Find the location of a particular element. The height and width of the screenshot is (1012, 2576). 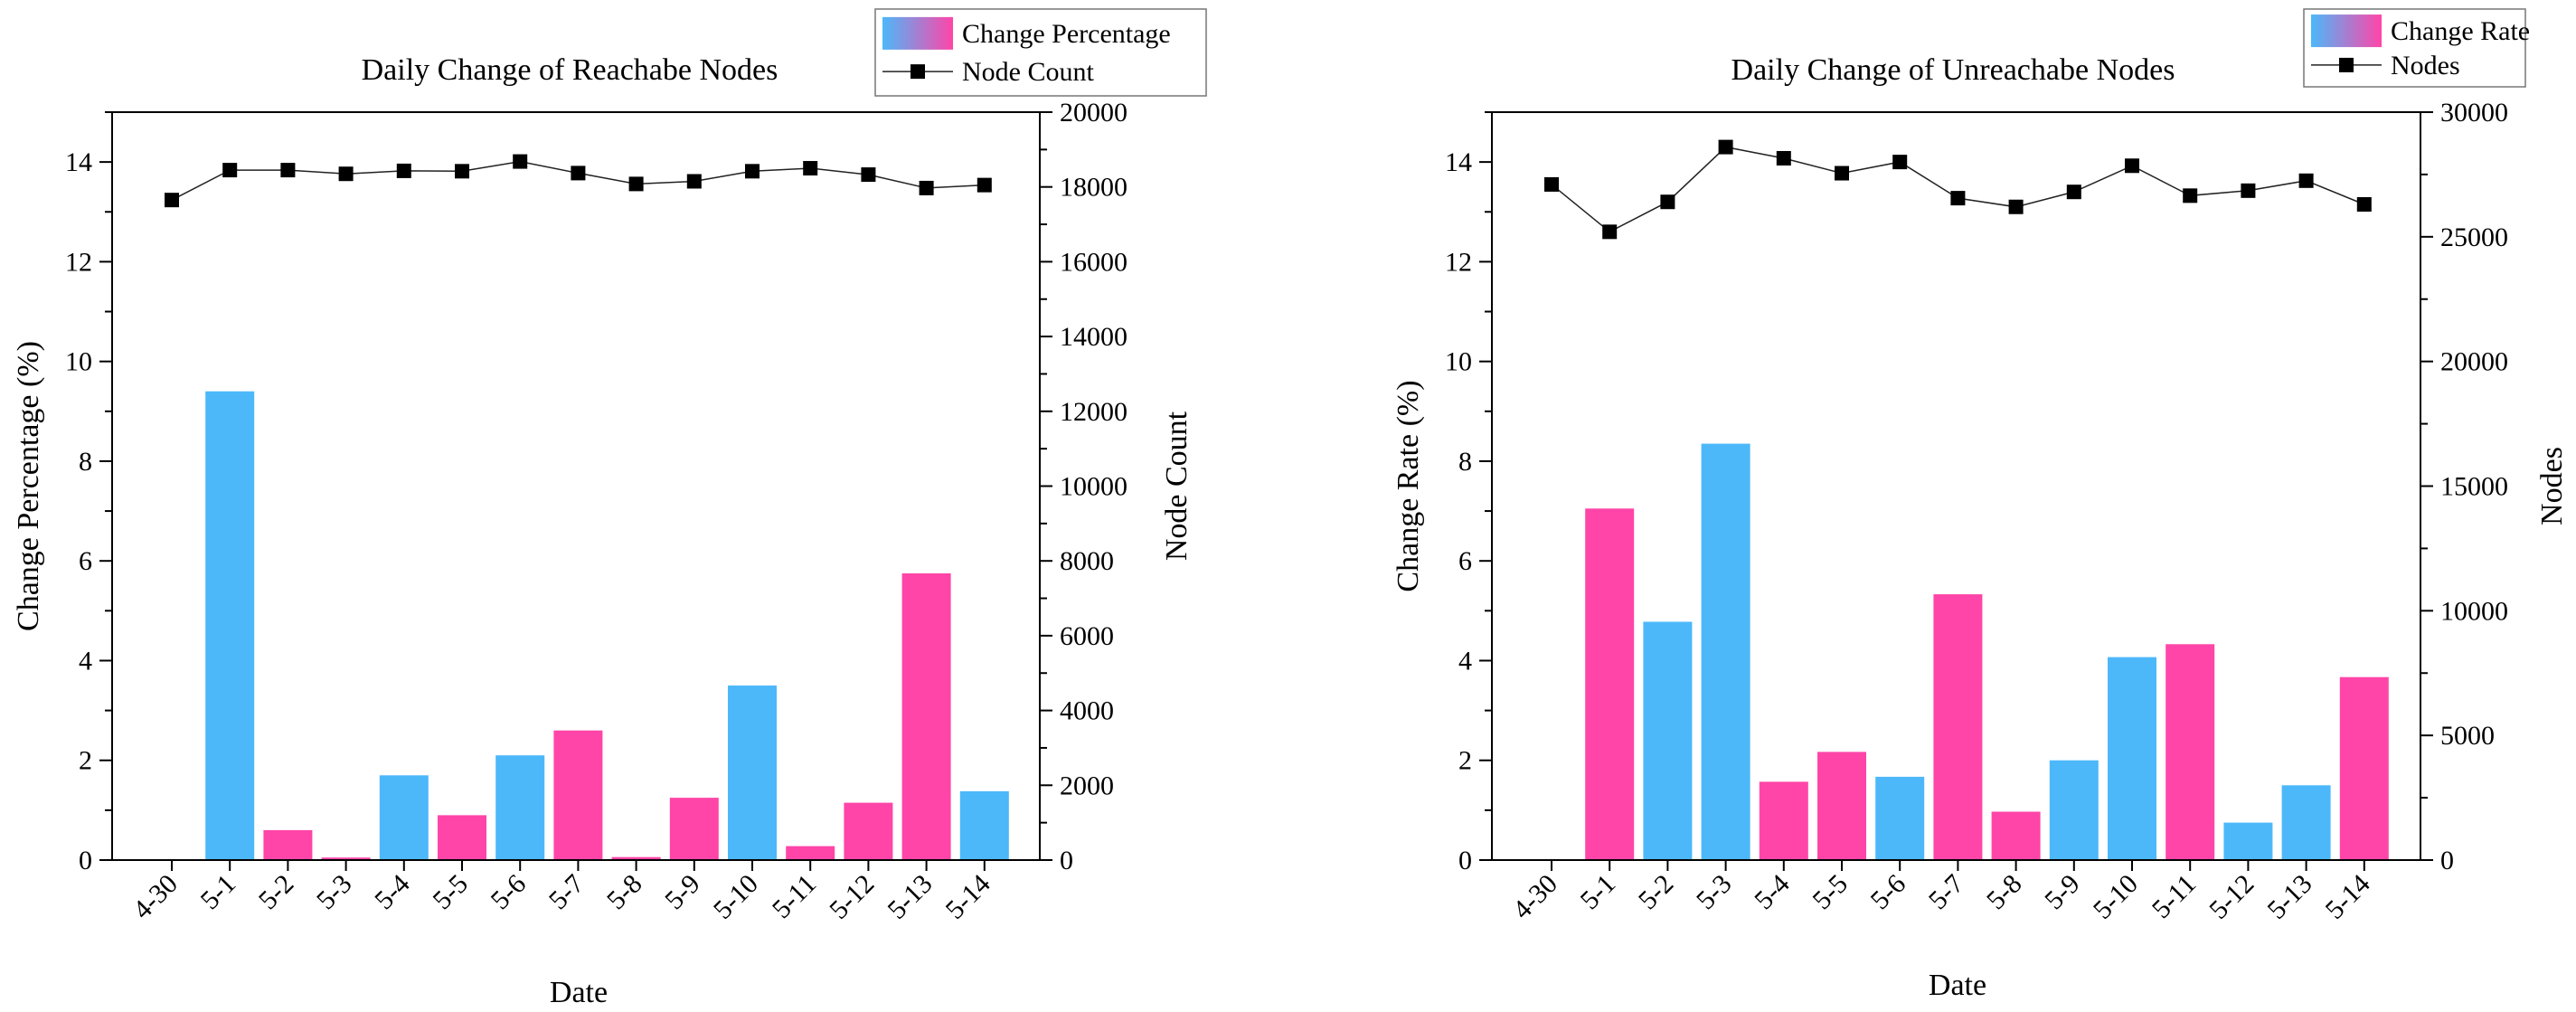

left-axis-title: Change Rate (%) is located at coordinates (1408, 485).